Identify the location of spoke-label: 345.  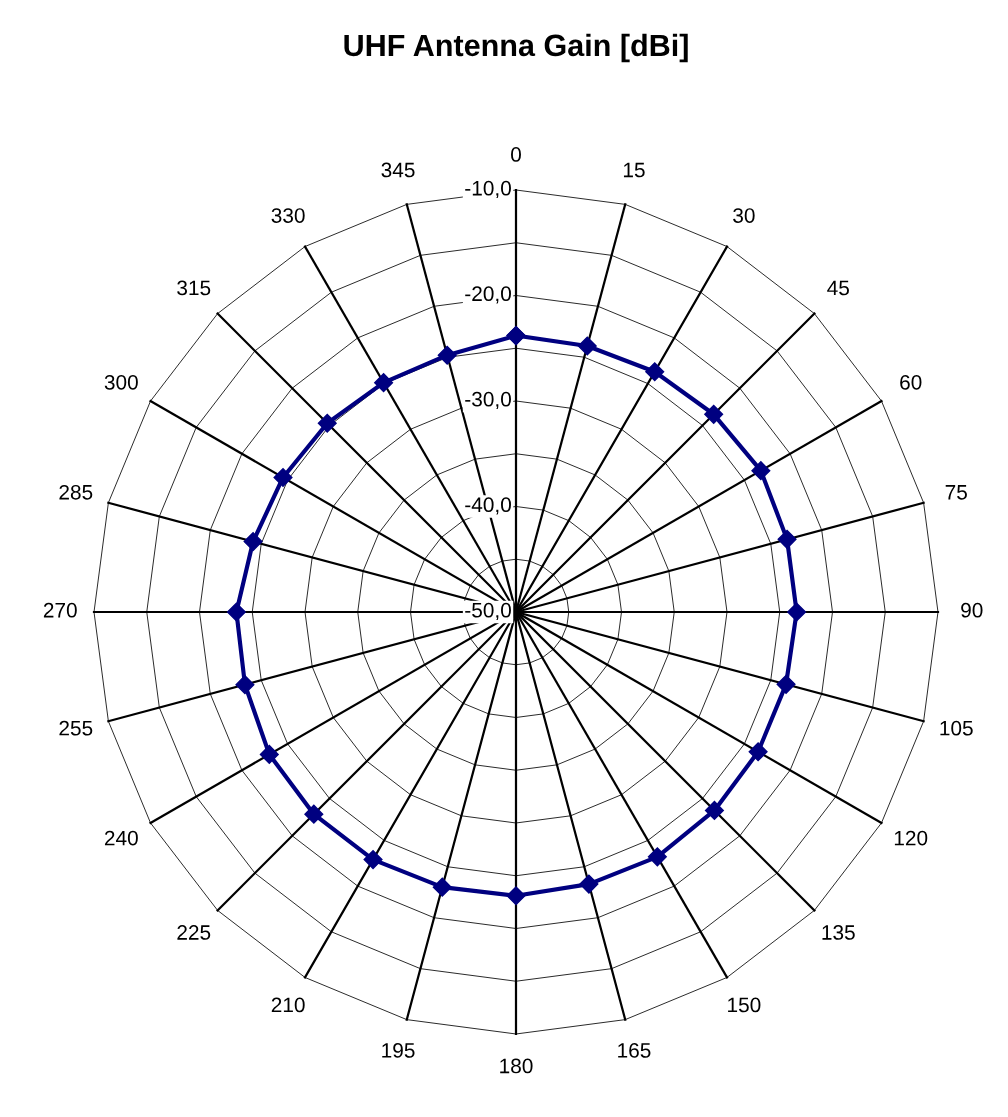
(398, 170).